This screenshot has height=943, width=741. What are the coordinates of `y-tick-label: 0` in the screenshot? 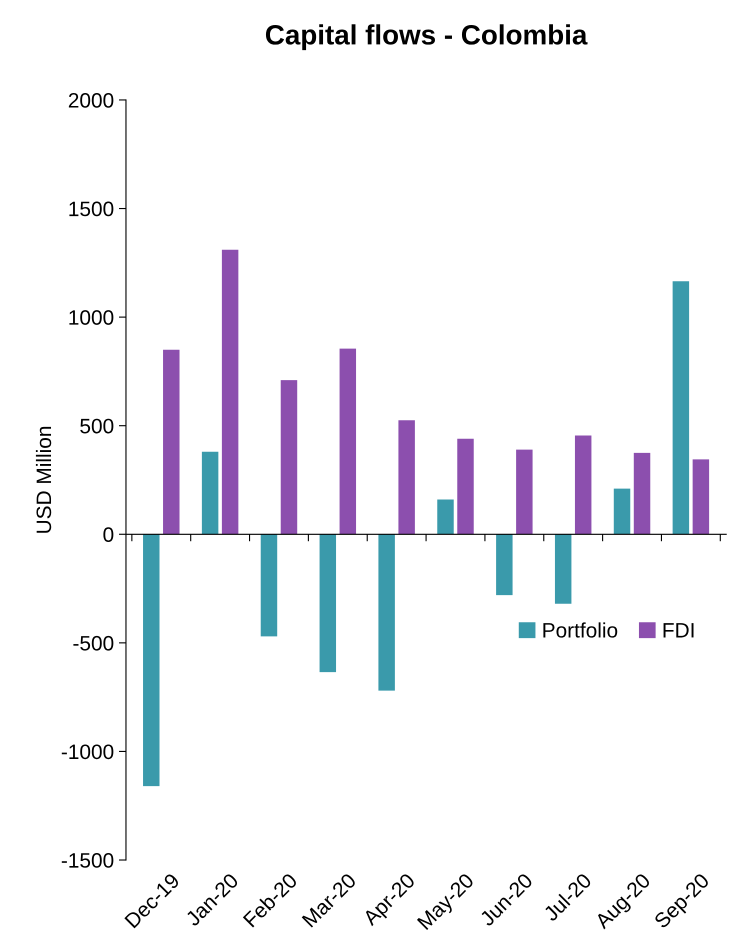 It's located at (108, 534).